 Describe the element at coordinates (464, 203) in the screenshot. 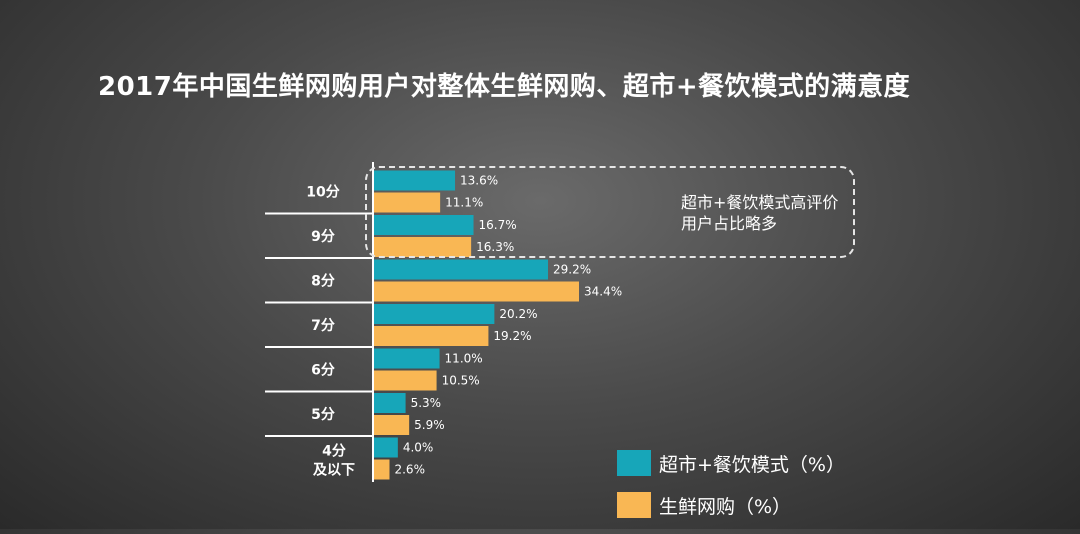

I see `data-label: 11.1%` at that location.